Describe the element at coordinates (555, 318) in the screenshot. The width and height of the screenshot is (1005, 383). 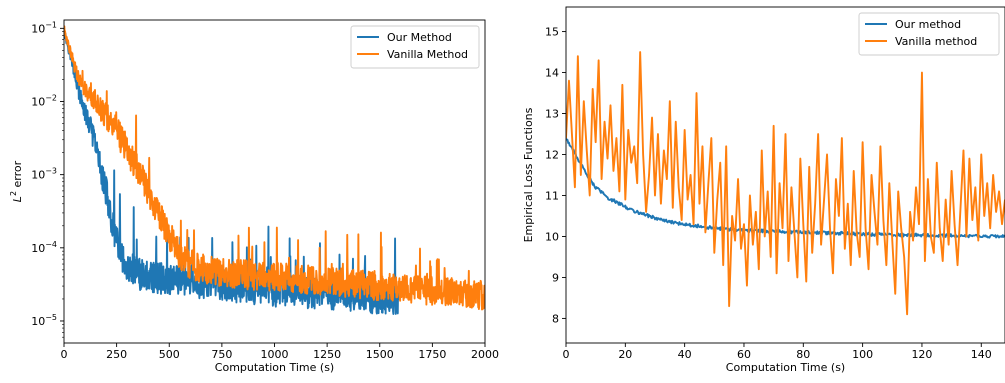
I see `y-tick-label: 8` at that location.